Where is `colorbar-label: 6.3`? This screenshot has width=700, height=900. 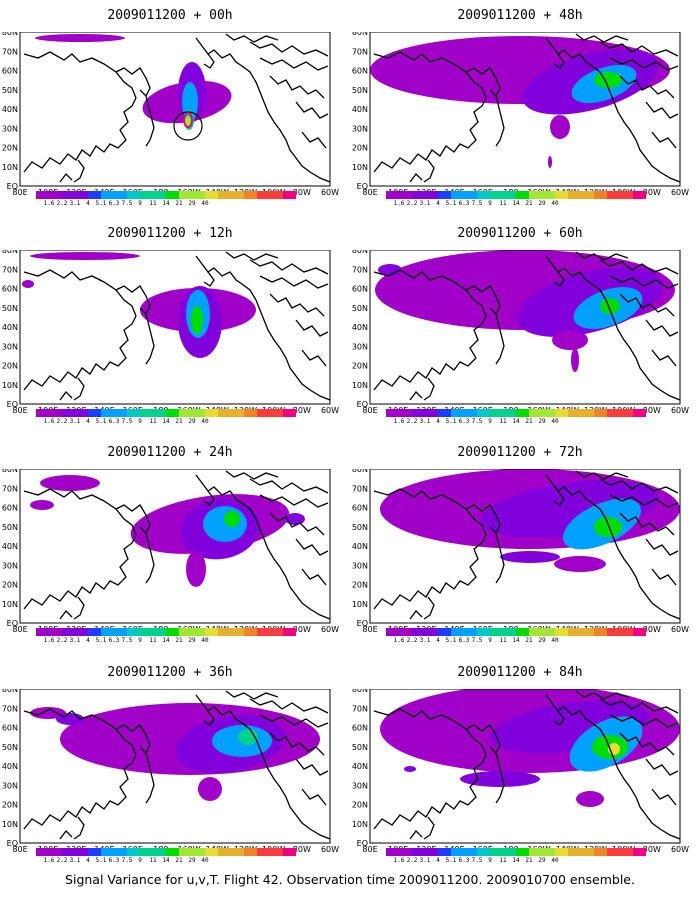 colorbar-label: 6.3 is located at coordinates (464, 860).